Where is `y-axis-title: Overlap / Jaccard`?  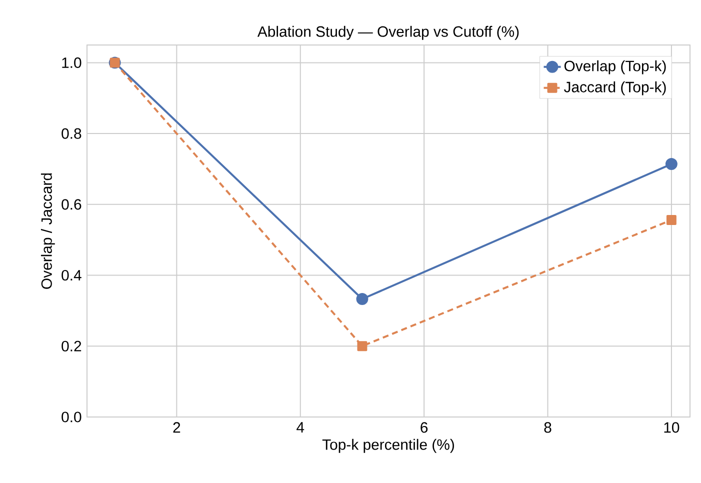 y-axis-title: Overlap / Jaccard is located at coordinates (47, 231).